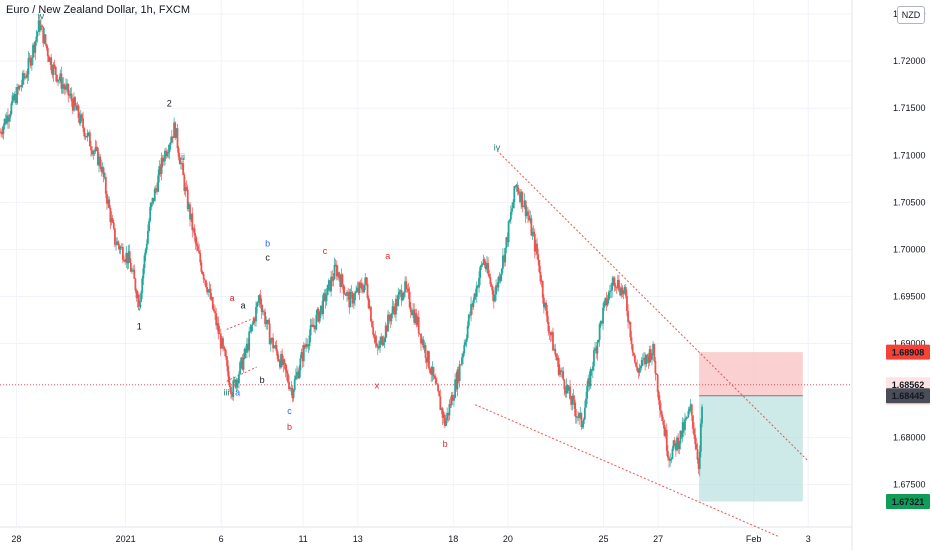 The image size is (932, 550). Describe the element at coordinates (183, 157) in the screenshot. I see `wave-label: ii` at that location.